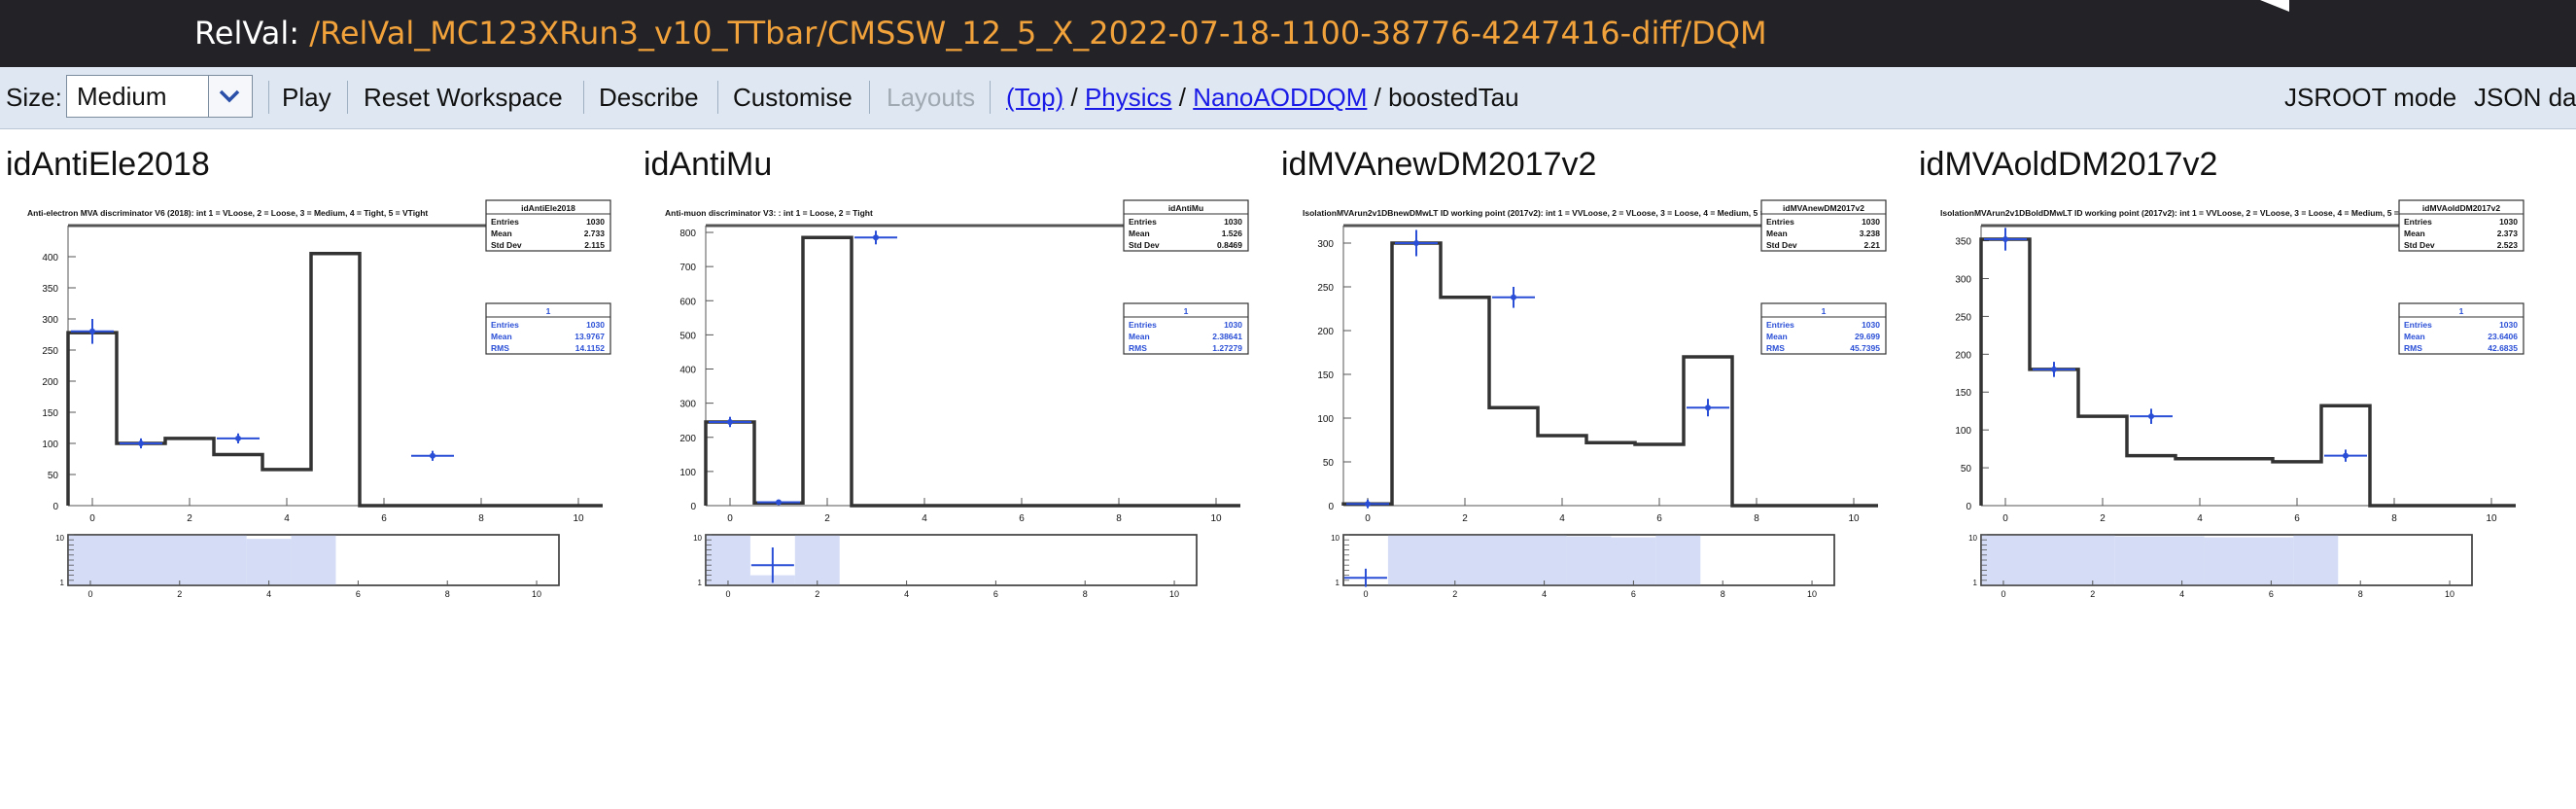  Describe the element at coordinates (1216, 519) in the screenshot. I see `x-tick-label: 10` at that location.